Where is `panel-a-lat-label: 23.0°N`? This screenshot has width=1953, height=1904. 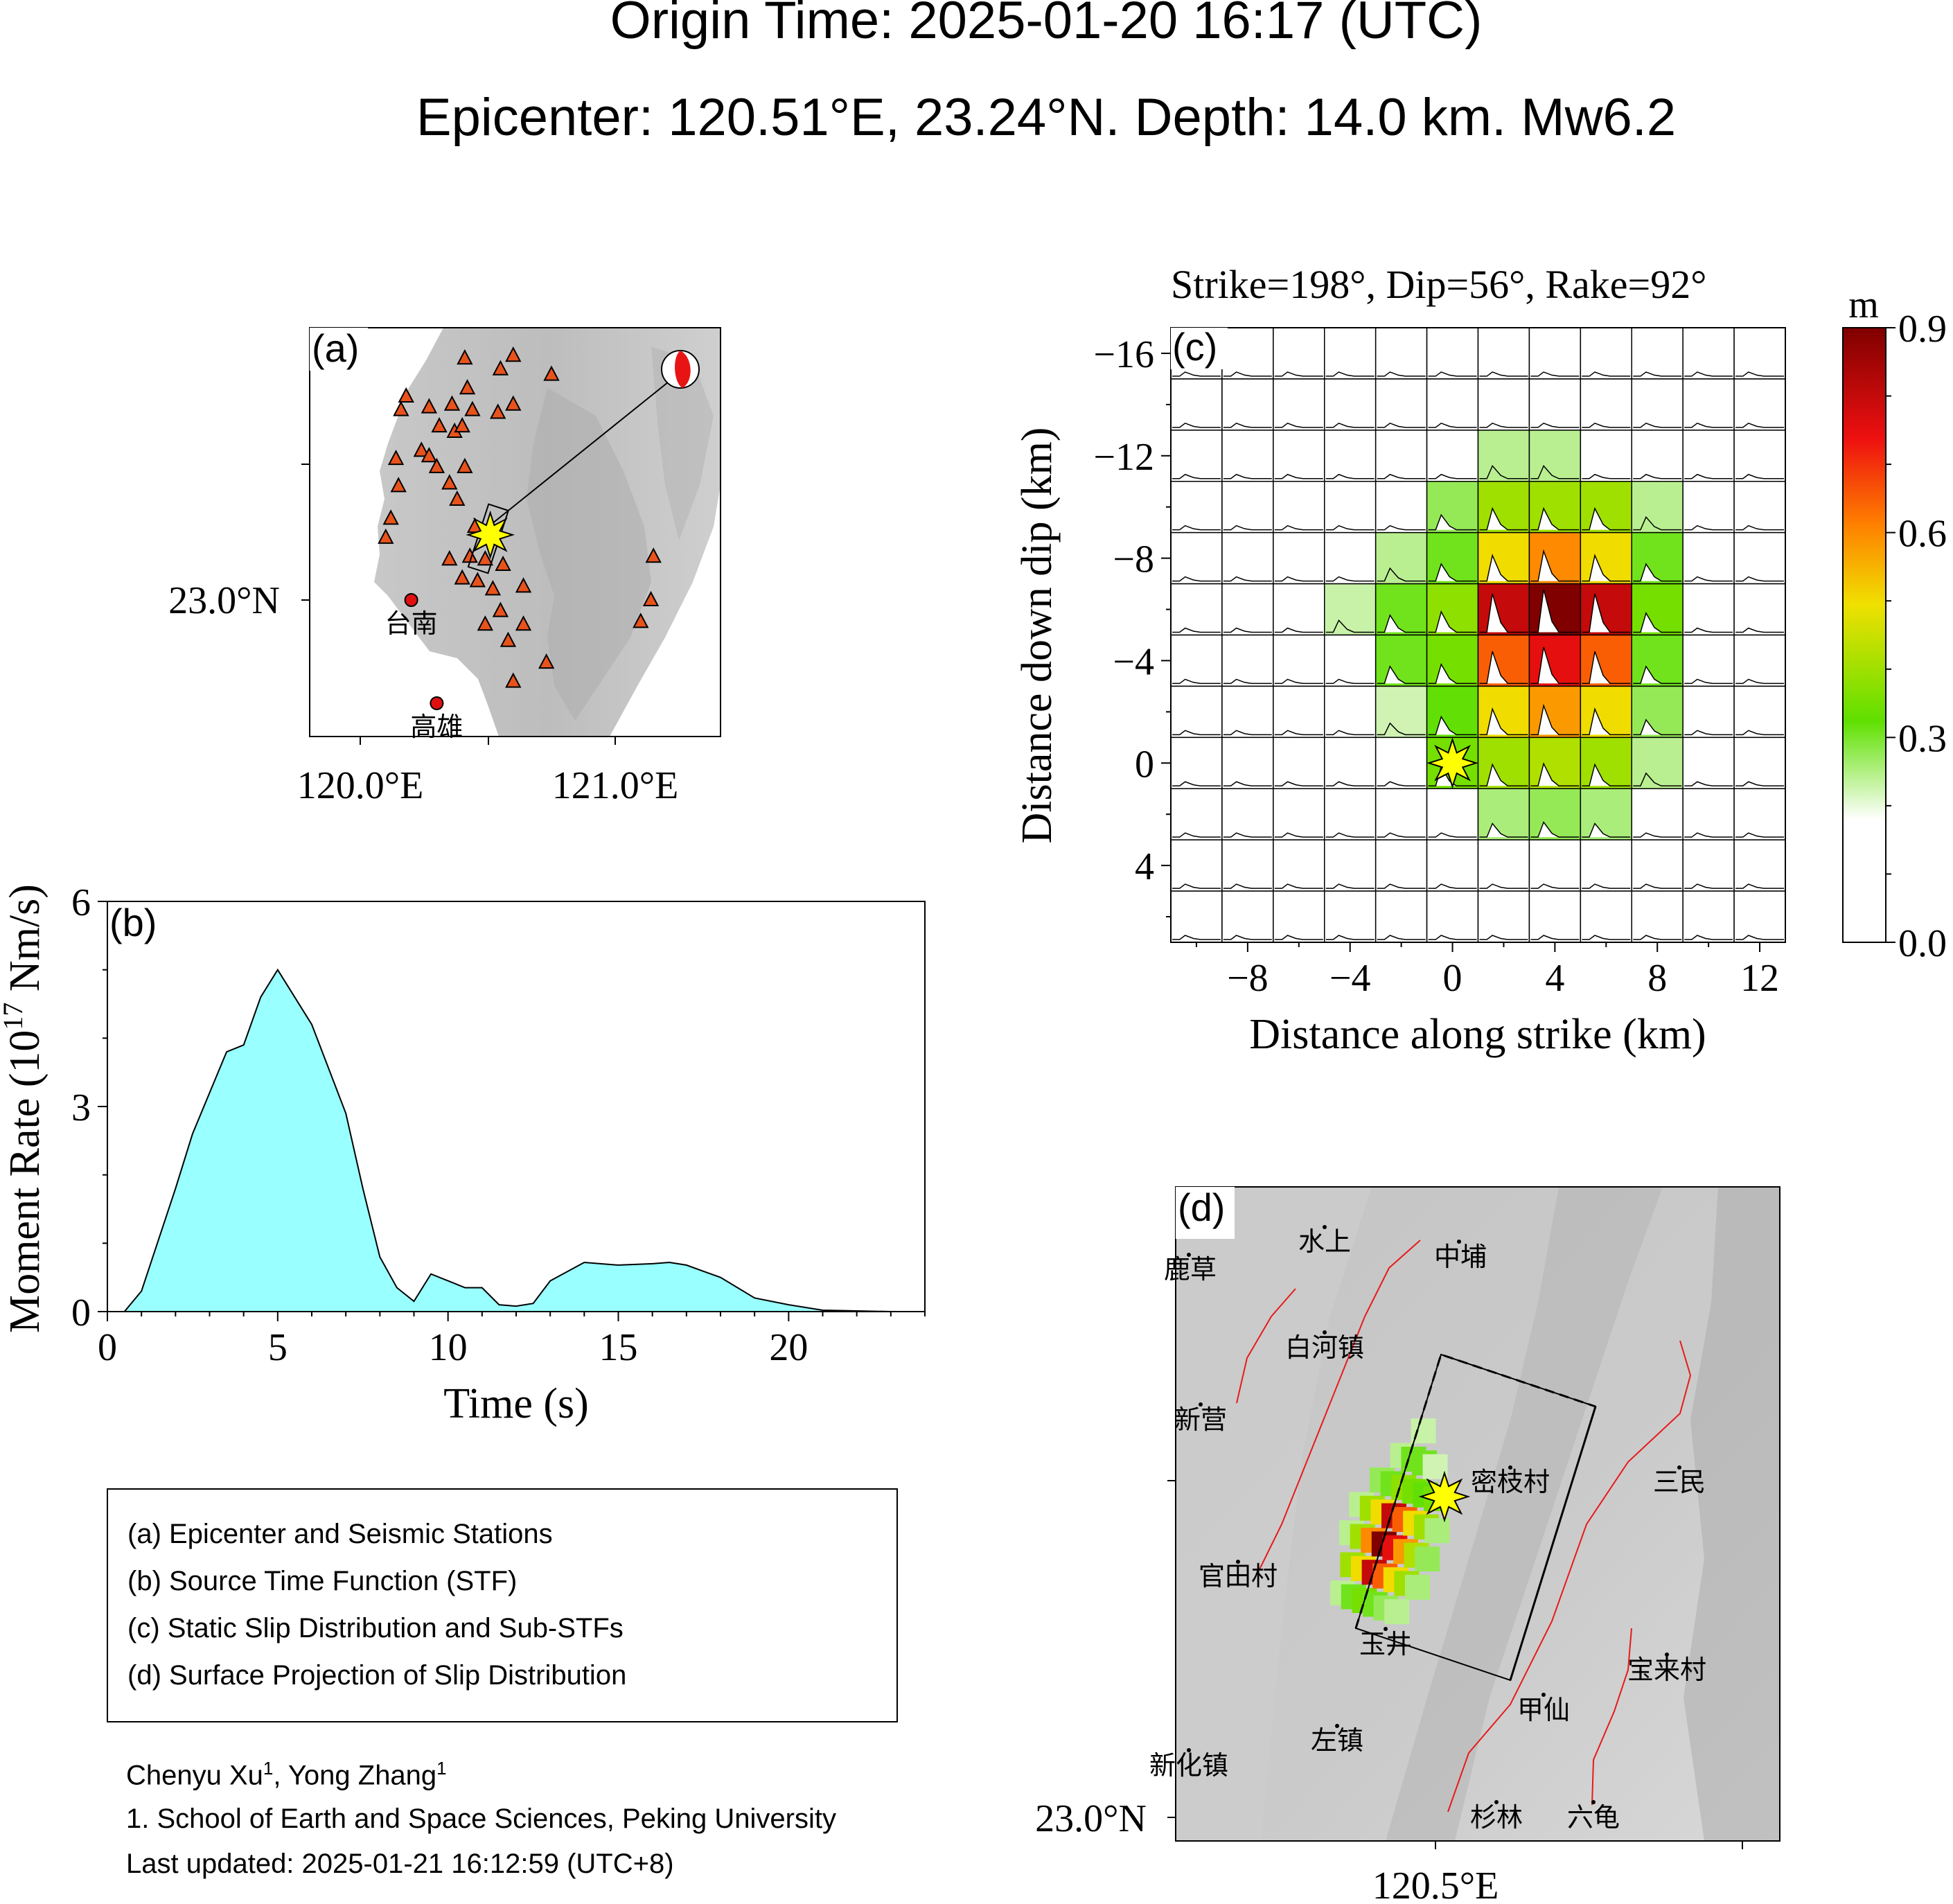
panel-a-lat-label: 23.0°N is located at coordinates (224, 600).